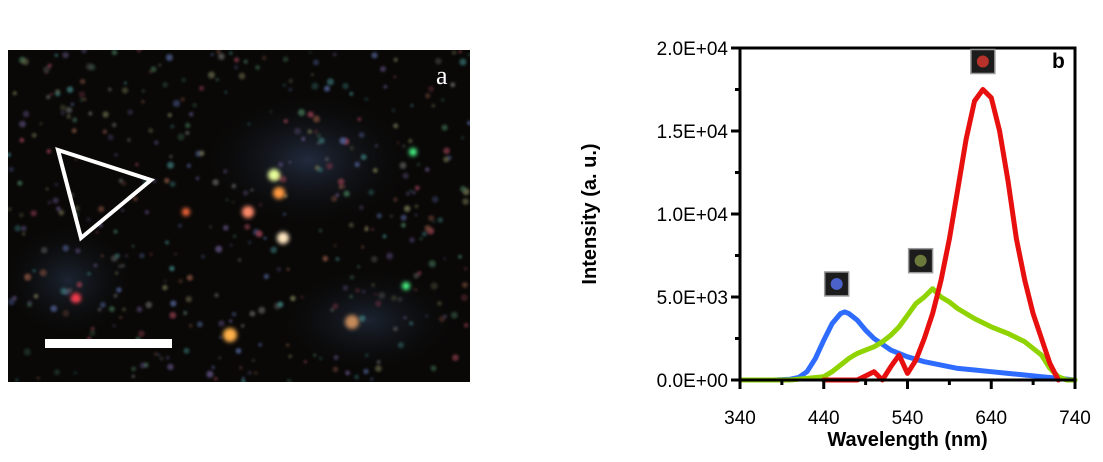 Image resolution: width=1103 pixels, height=462 pixels. I want to click on x-tick-label: 540, so click(908, 418).